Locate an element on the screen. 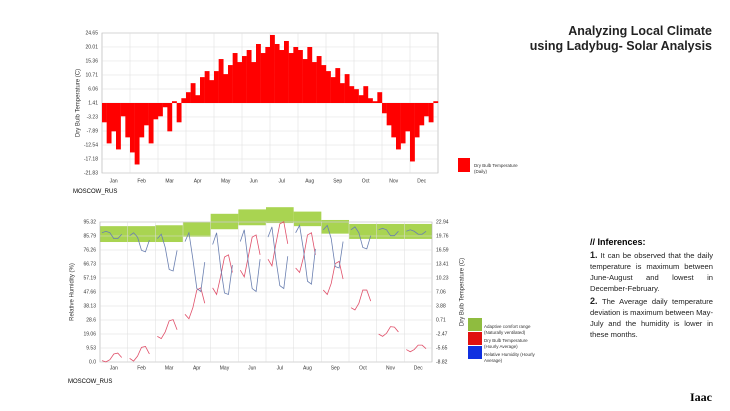 This screenshot has width=730, height=411. x-tick-label: Feb is located at coordinates (141, 368).